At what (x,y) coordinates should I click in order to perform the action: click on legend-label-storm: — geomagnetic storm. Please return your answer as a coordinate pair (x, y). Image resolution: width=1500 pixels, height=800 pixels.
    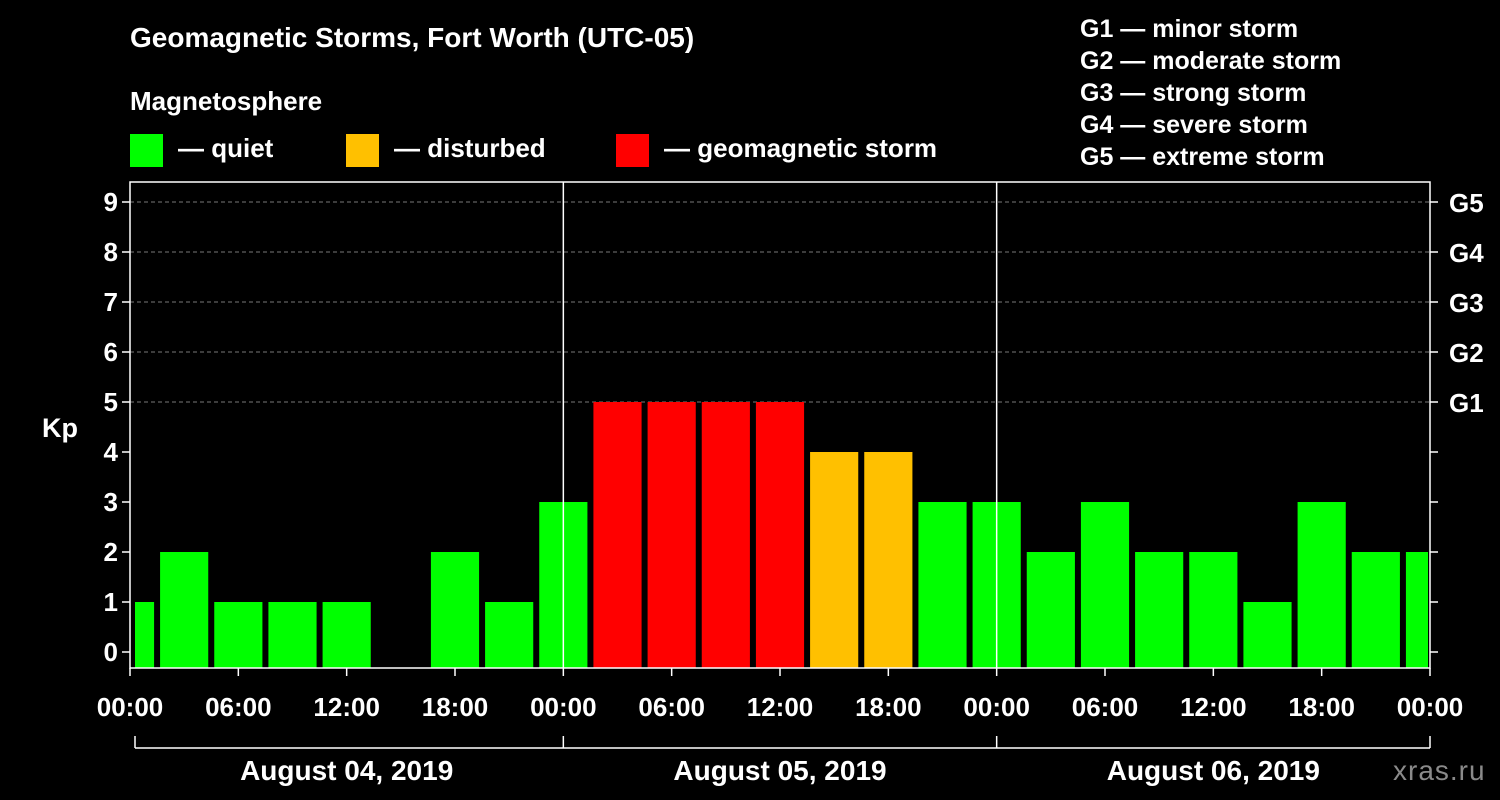
    Looking at the image, I should click on (801, 148).